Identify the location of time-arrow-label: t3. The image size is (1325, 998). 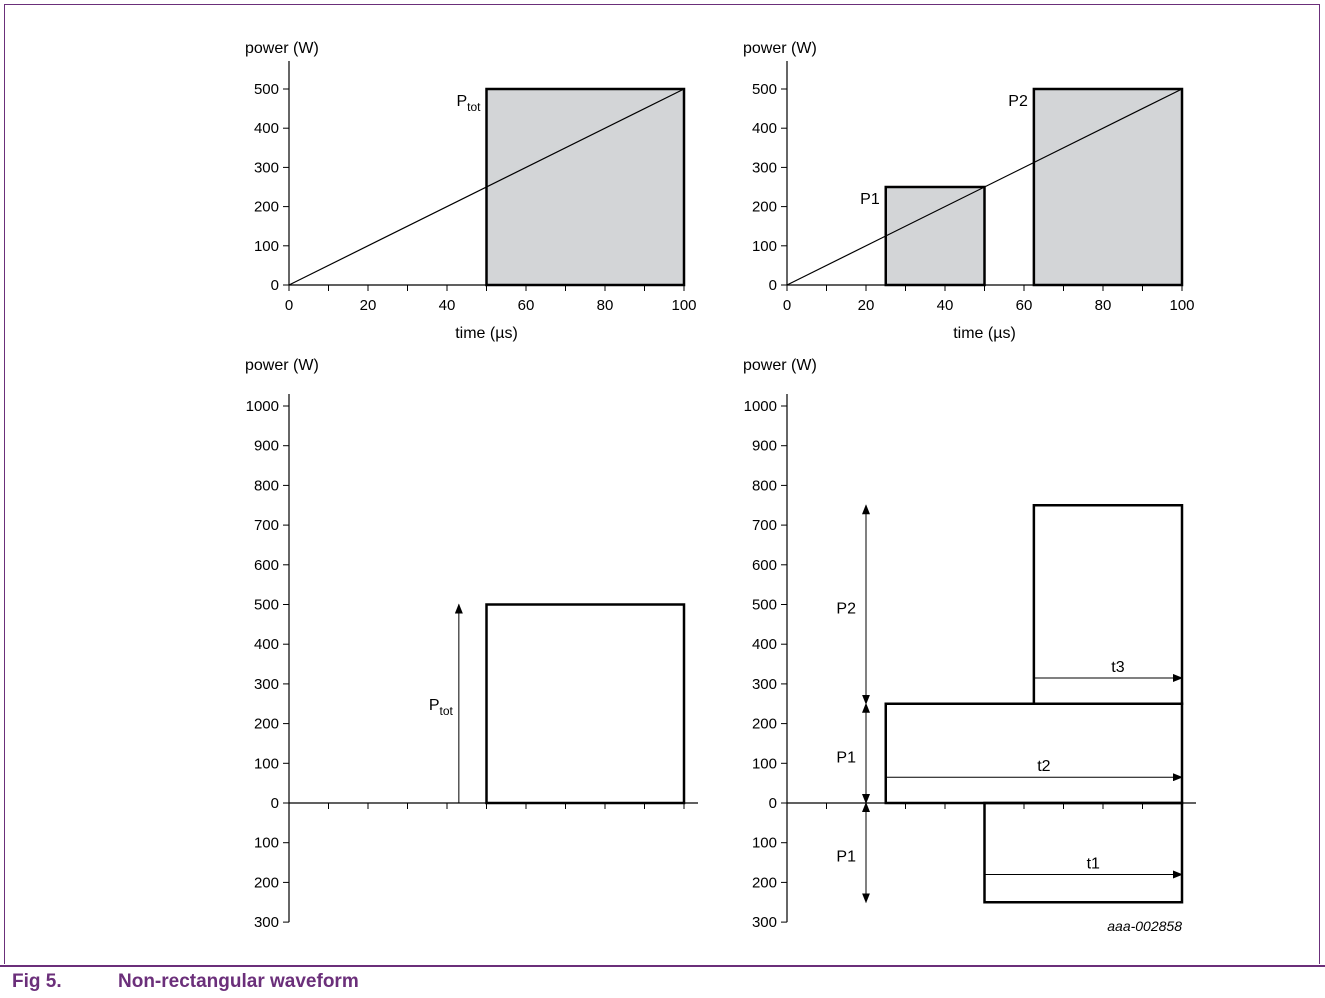
(1117, 667).